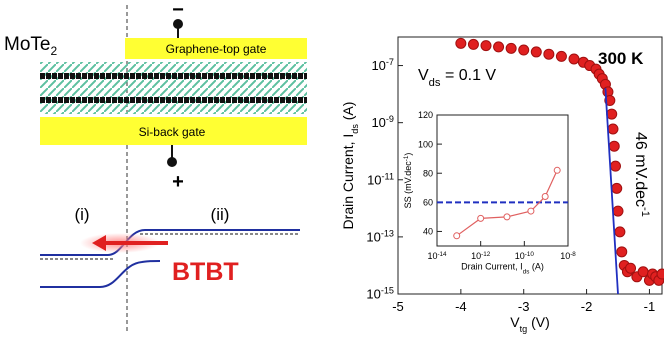 The width and height of the screenshot is (664, 337). Describe the element at coordinates (425, 144) in the screenshot. I see `tick-label: 100` at that location.